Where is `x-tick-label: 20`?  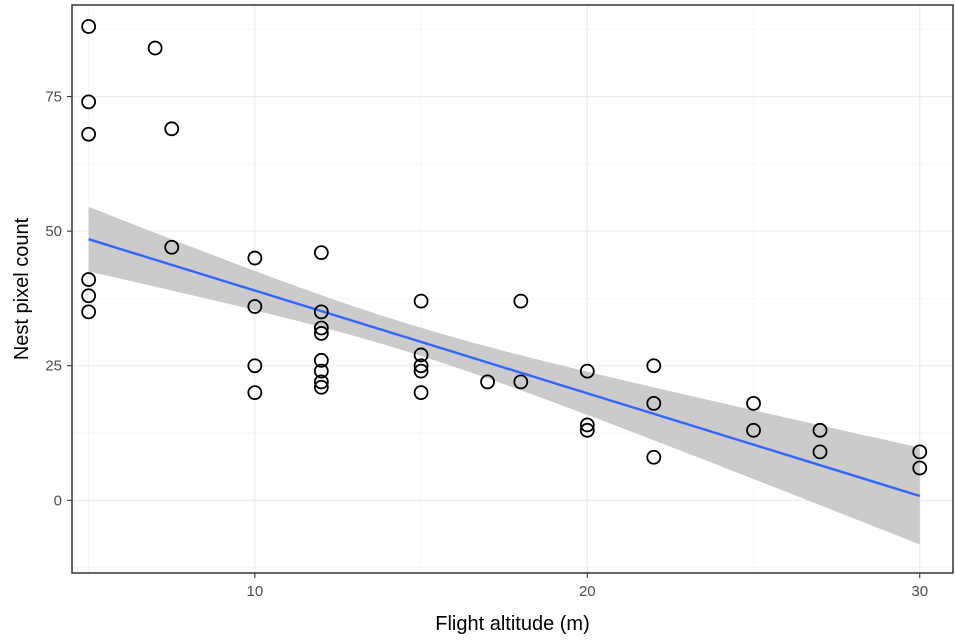
x-tick-label: 20 is located at coordinates (587, 591).